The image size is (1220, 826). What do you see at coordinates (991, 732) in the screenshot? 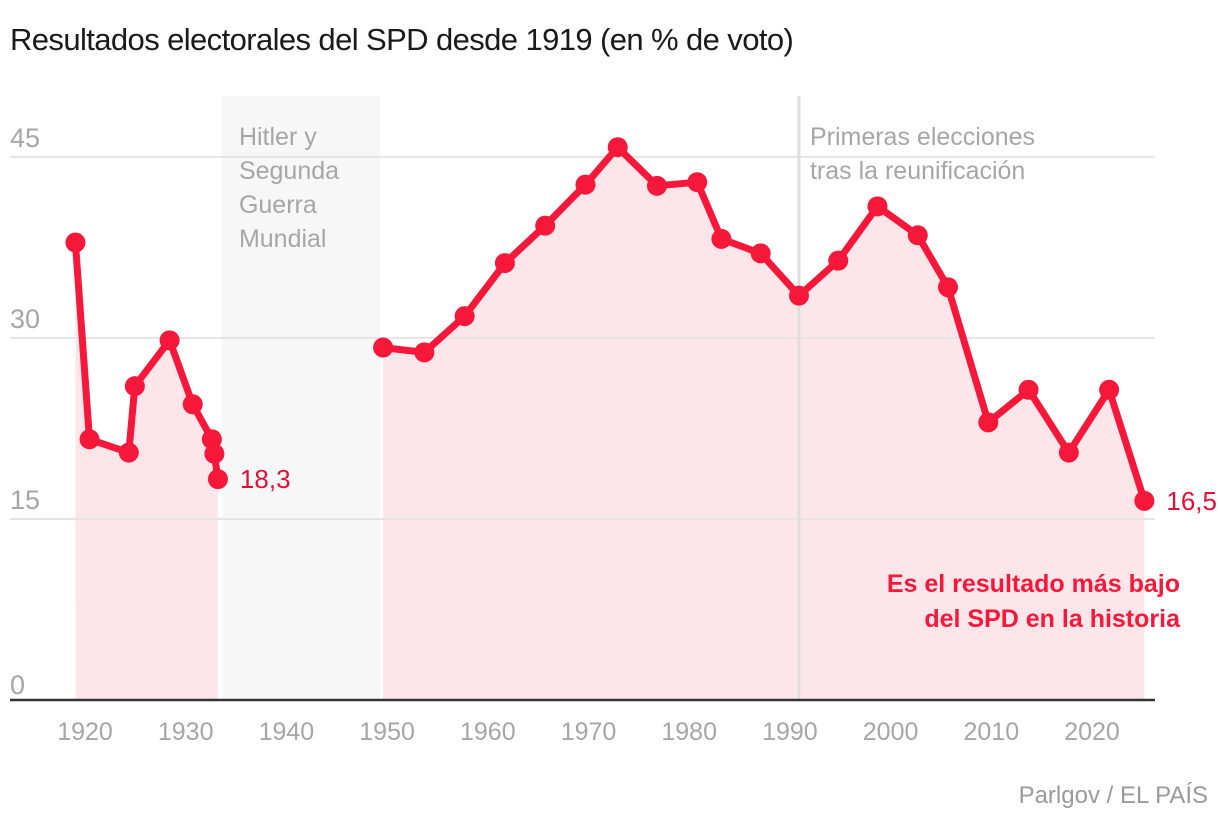
I see `x-tick-label: 2010` at bounding box center [991, 732].